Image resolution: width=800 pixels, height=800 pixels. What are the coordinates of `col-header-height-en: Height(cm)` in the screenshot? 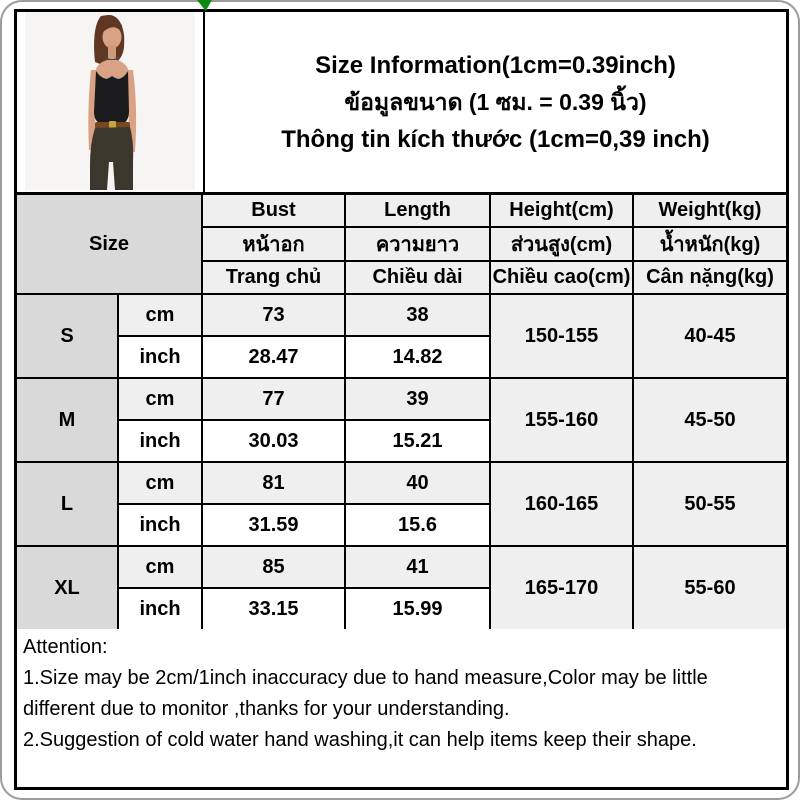 It's located at (561, 211).